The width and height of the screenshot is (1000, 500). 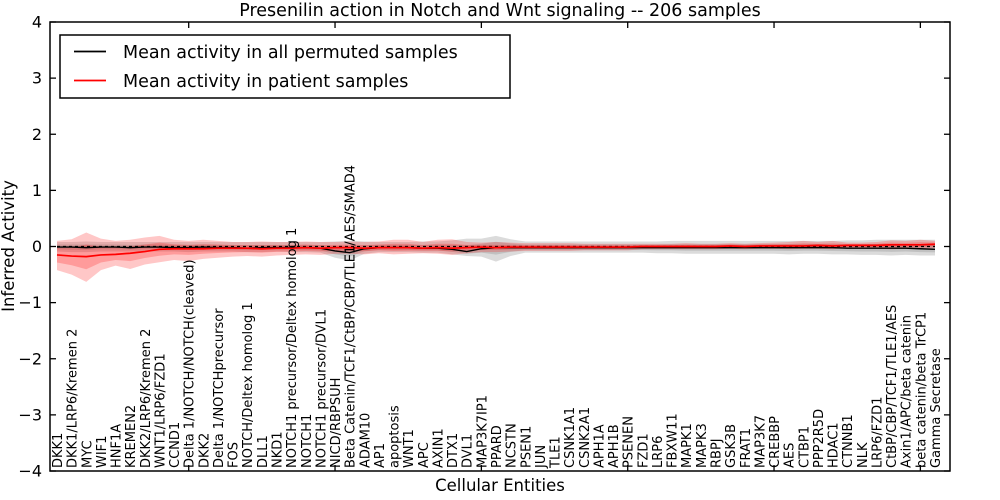 What do you see at coordinates (673, 440) in the screenshot?
I see `x-category-label: FBXW11` at bounding box center [673, 440].